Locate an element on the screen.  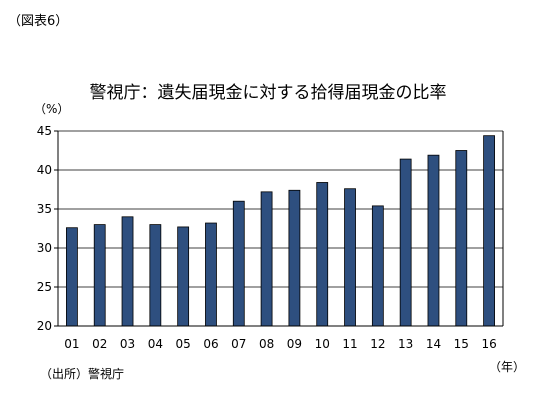
x-tick-label: 12 is located at coordinates (377, 344).